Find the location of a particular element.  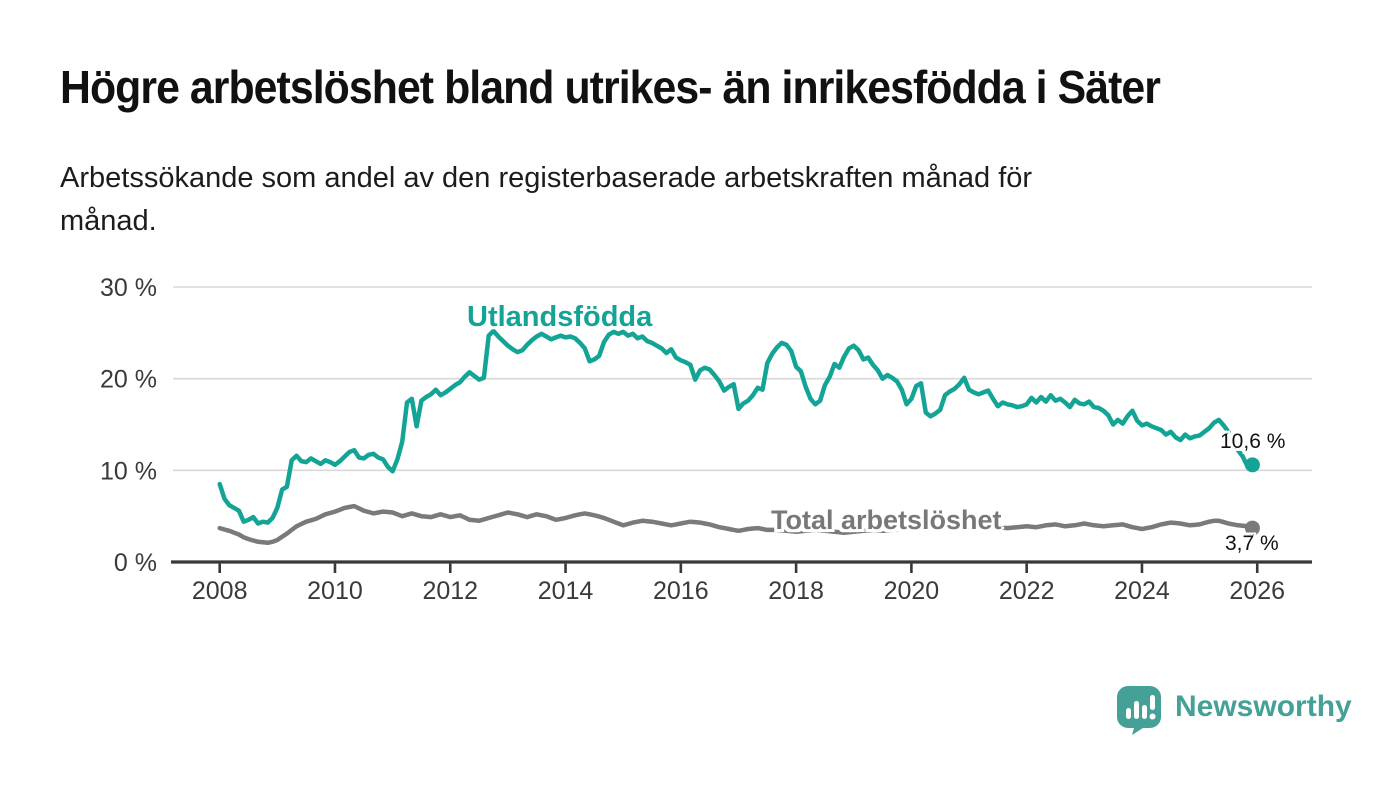

series-line-total is located at coordinates (736, 524).